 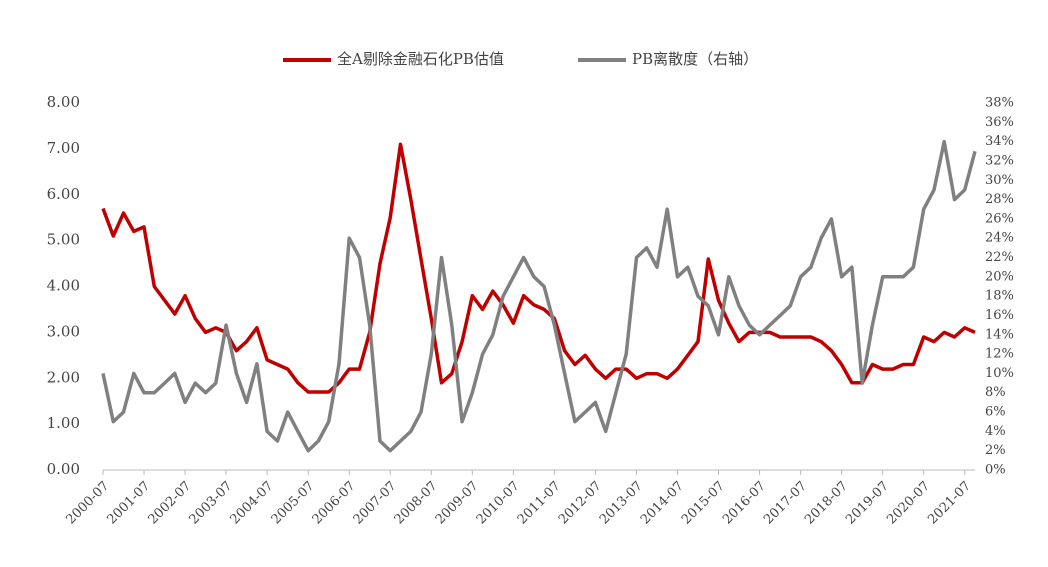 I want to click on x-tick-label: 2013-07, so click(x=621, y=503).